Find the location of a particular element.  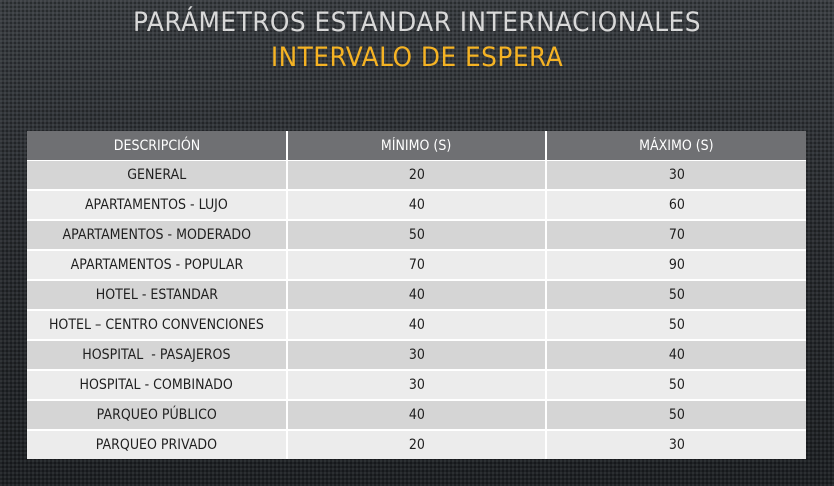

cell-description: HOTEL – CENTRO CONVENCIONES is located at coordinates (157, 325).